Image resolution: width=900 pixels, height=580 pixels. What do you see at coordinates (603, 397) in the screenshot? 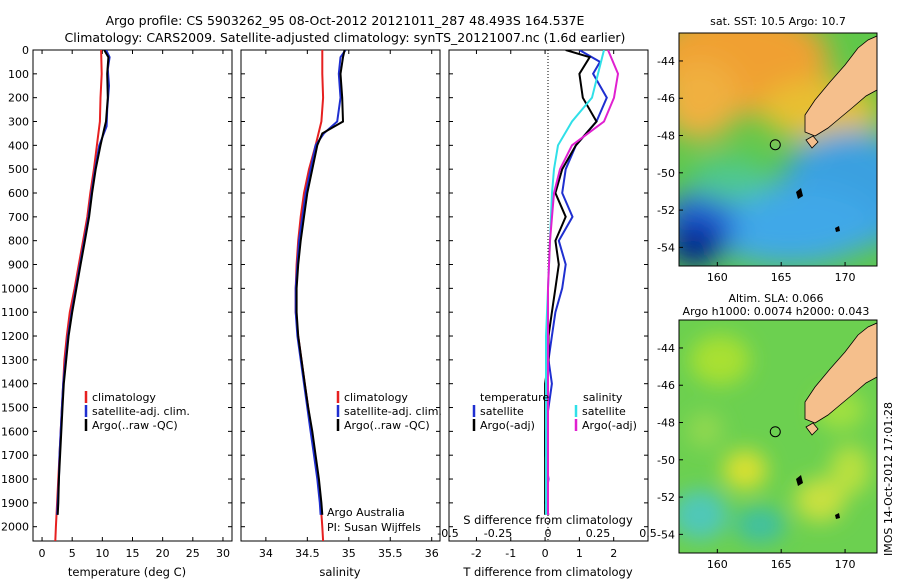
I see `legend-group-salinity: salinity` at bounding box center [603, 397].